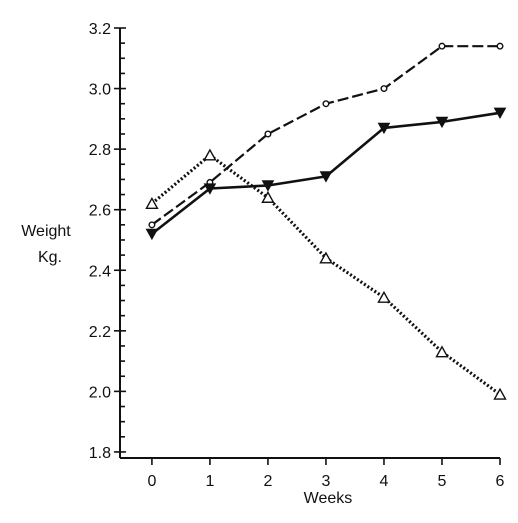 This screenshot has height=523, width=518. What do you see at coordinates (100, 332) in the screenshot?
I see `y-tick-label: 2.2` at bounding box center [100, 332].